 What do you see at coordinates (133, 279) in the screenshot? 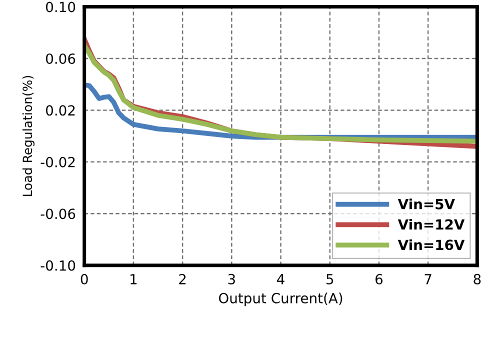
I see `x-tick-label: 1` at bounding box center [133, 279].